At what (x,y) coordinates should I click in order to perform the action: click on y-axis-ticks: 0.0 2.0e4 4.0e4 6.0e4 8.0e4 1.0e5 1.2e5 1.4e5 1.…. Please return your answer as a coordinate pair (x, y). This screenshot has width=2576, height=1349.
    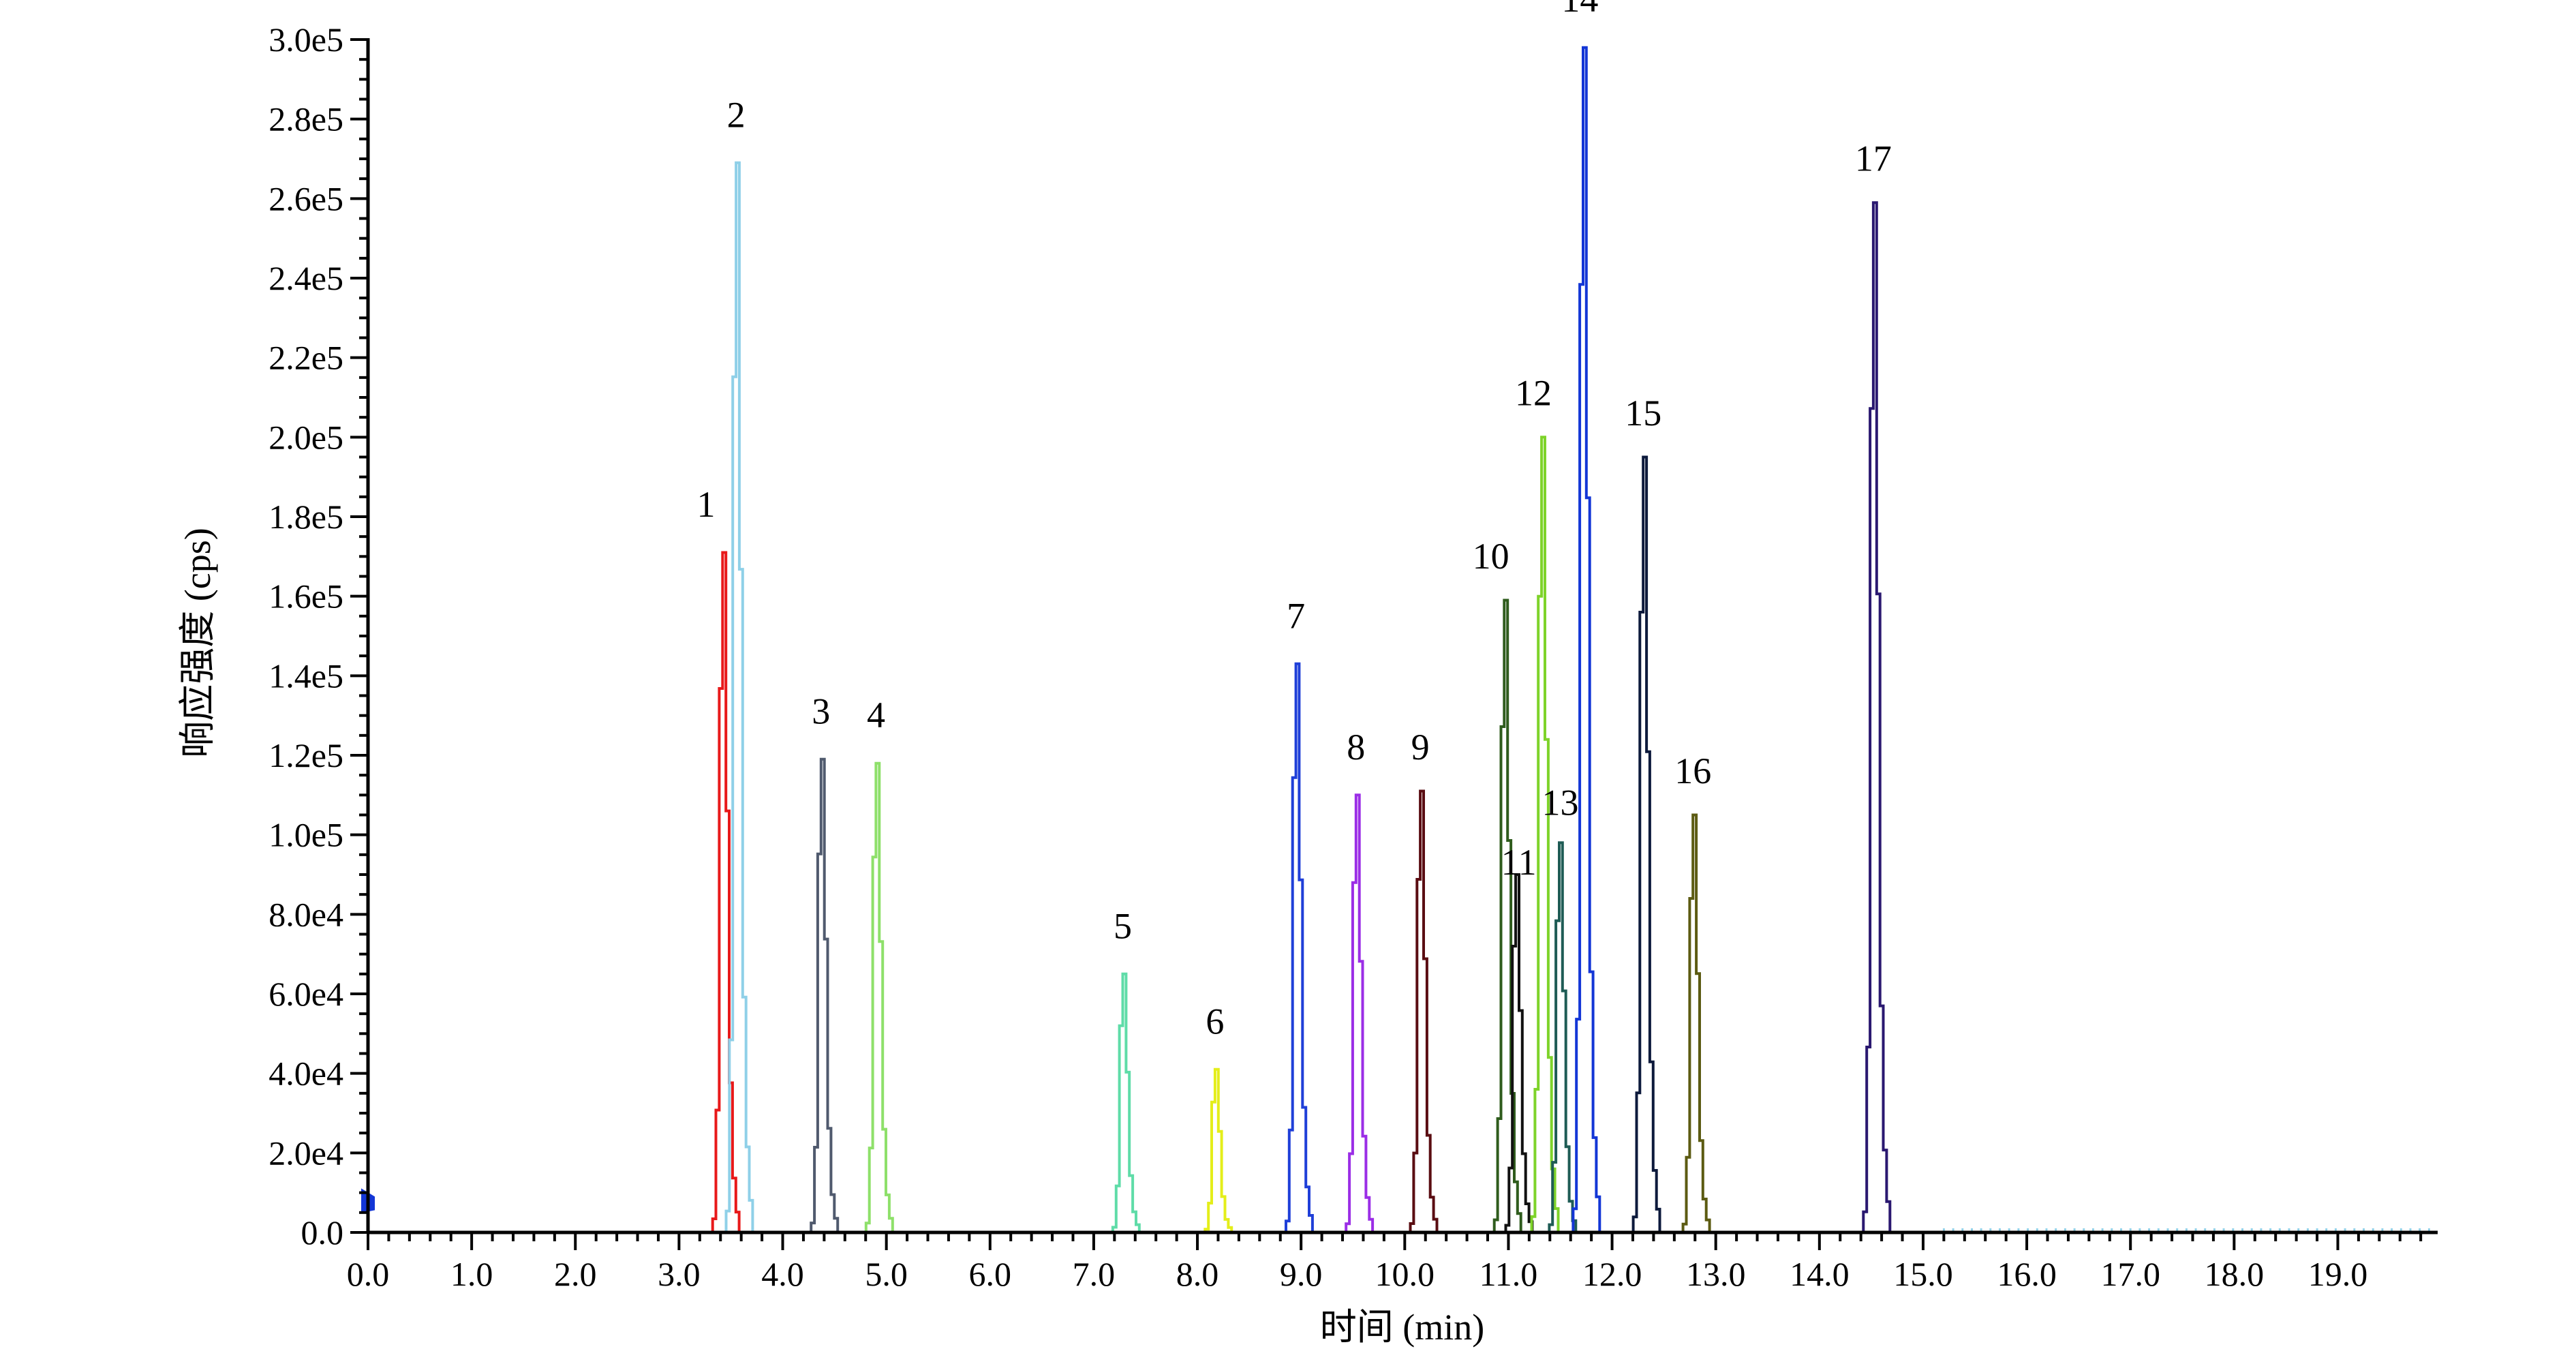
    Looking at the image, I should click on (318, 636).